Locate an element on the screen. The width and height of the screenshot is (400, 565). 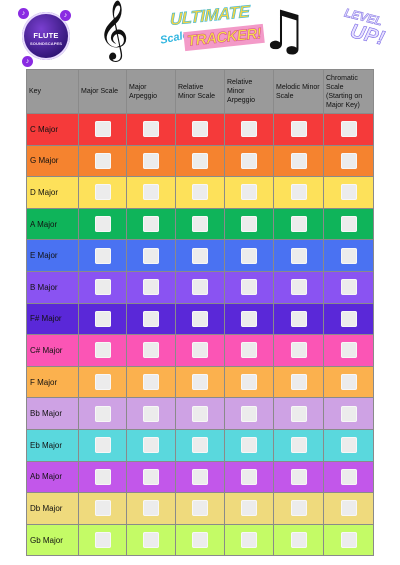
key-label: A Major is located at coordinates (52, 224).